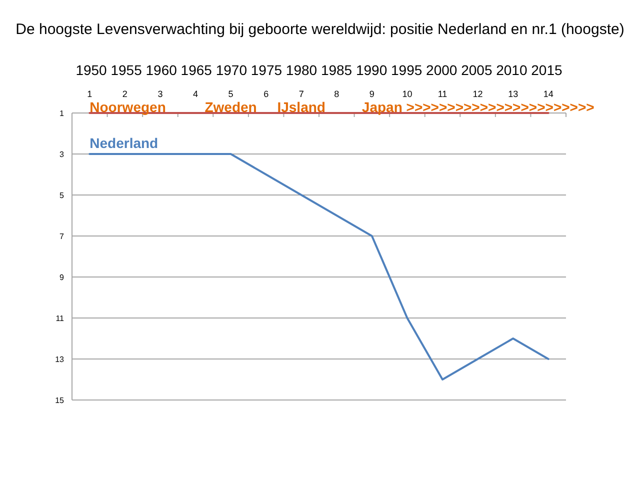 This screenshot has height=480, width=640. I want to click on x-tick-label: 6, so click(266, 94).